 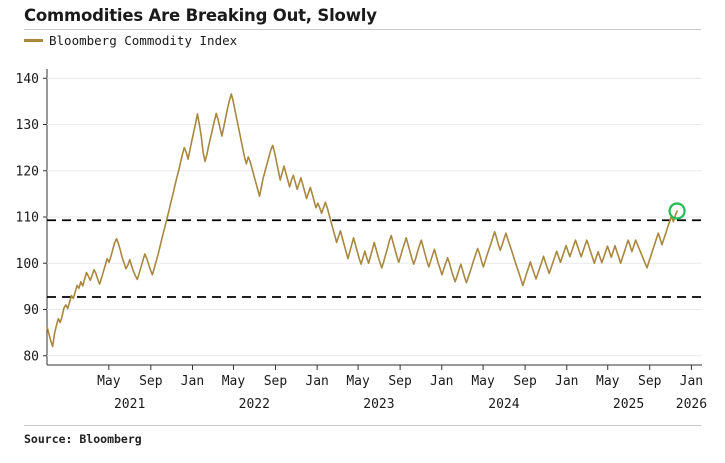 What do you see at coordinates (362, 425) in the screenshot?
I see `footer-divider` at bounding box center [362, 425].